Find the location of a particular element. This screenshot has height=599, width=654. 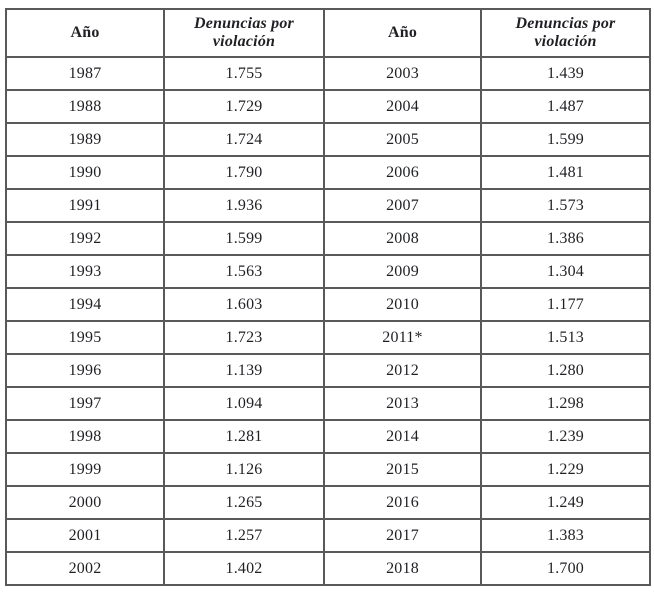

table-row: 1991 1.936 2007 1.573 is located at coordinates (328, 205).